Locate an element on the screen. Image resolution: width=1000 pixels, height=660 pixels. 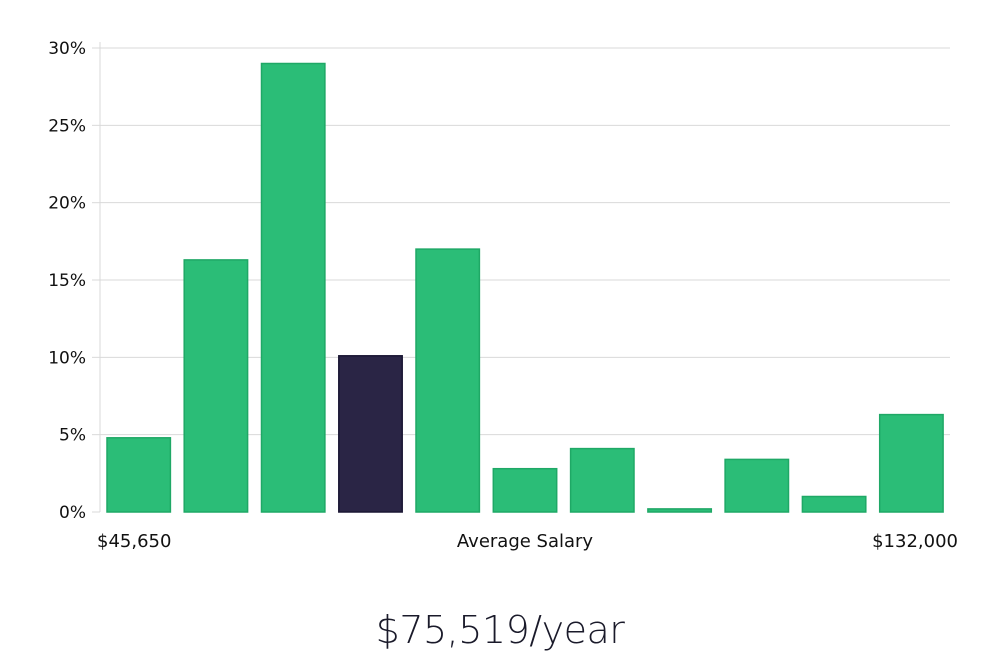
y-axis-ticks: 0% 5% 10% 15% 20% 25% 30% is located at coordinates (74, 281).